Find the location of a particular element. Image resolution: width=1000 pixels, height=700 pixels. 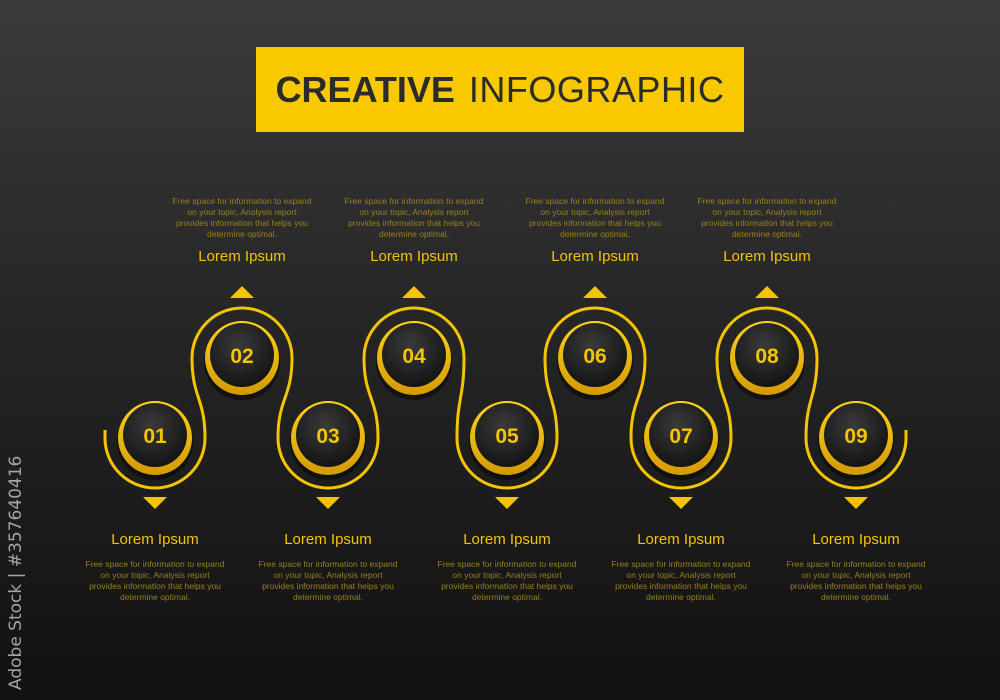

step-number: 08 is located at coordinates (767, 356).